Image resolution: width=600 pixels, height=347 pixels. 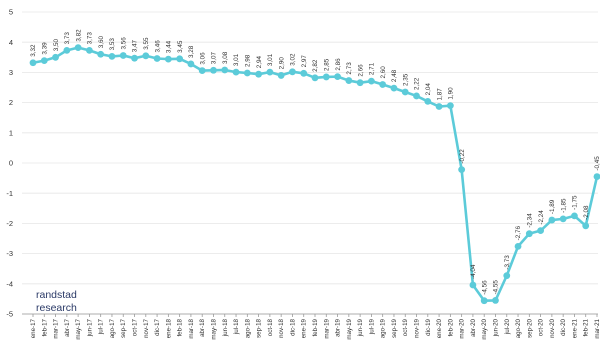 What do you see at coordinates (541, 327) in the screenshot?
I see `x-tick-label: oct-20` at bounding box center [541, 327].